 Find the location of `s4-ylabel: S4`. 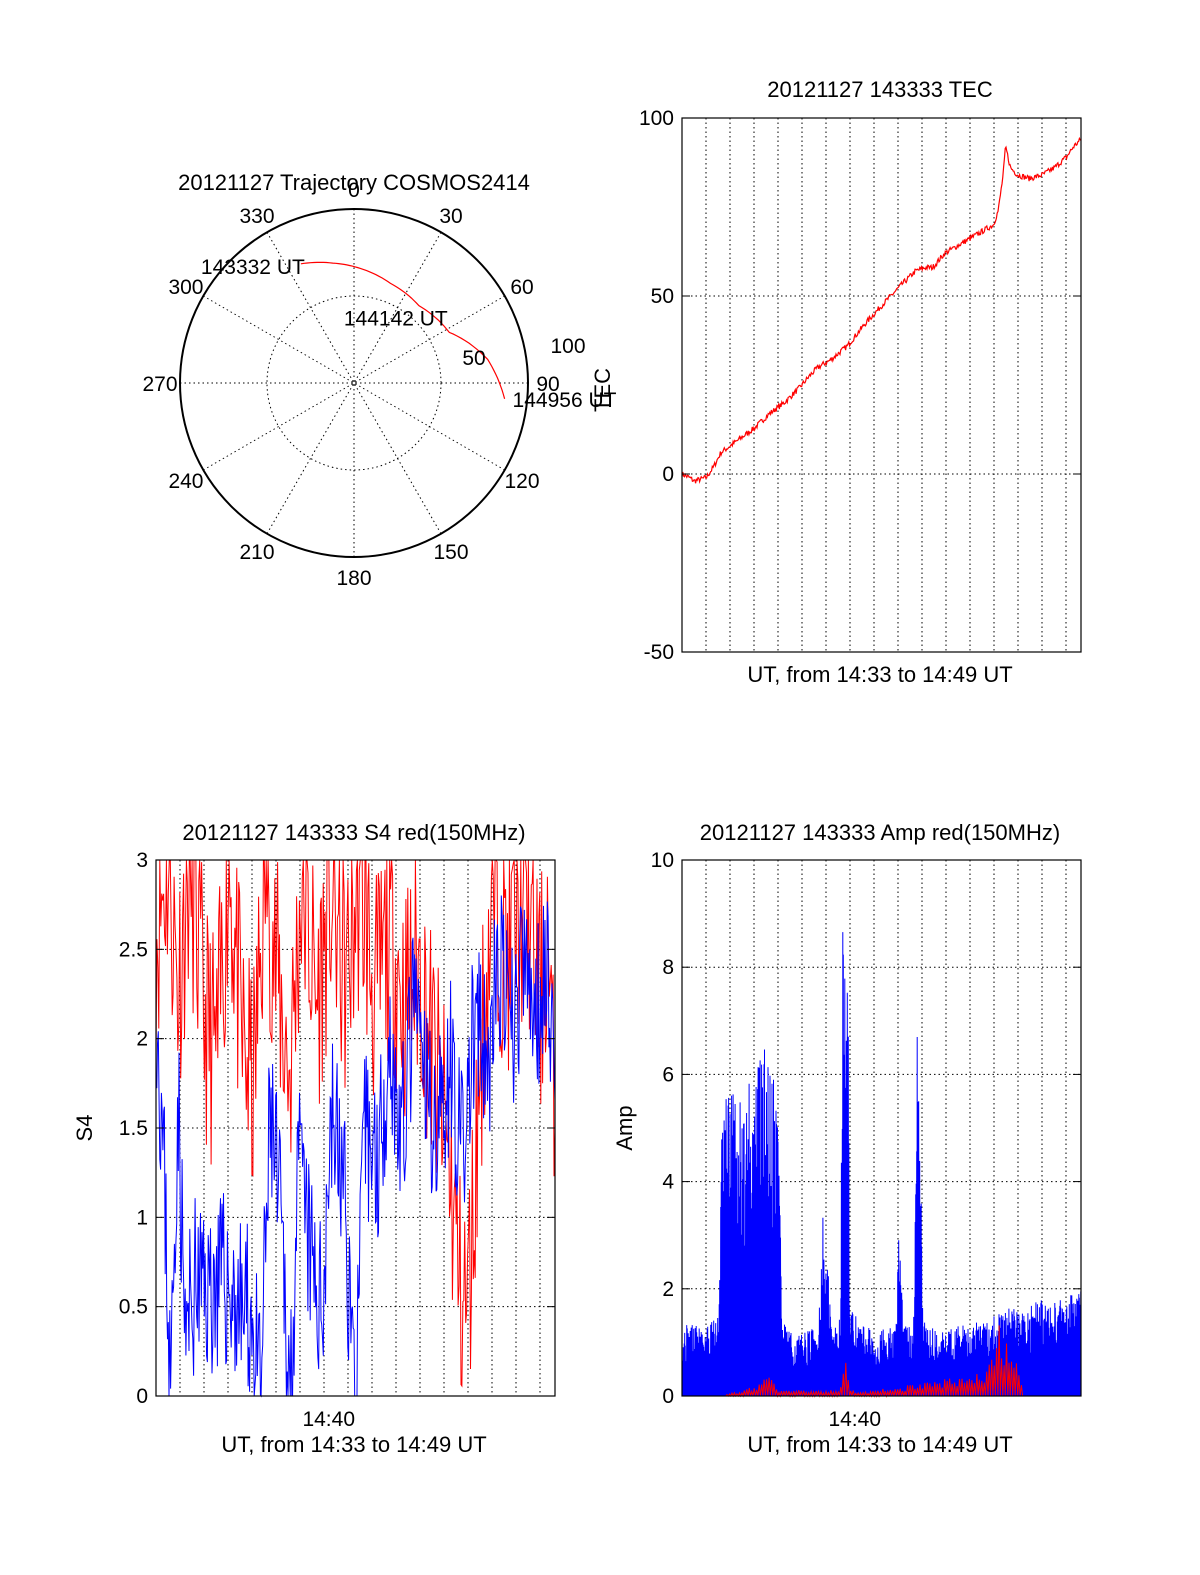

s4-ylabel: S4 is located at coordinates (84, 1128).